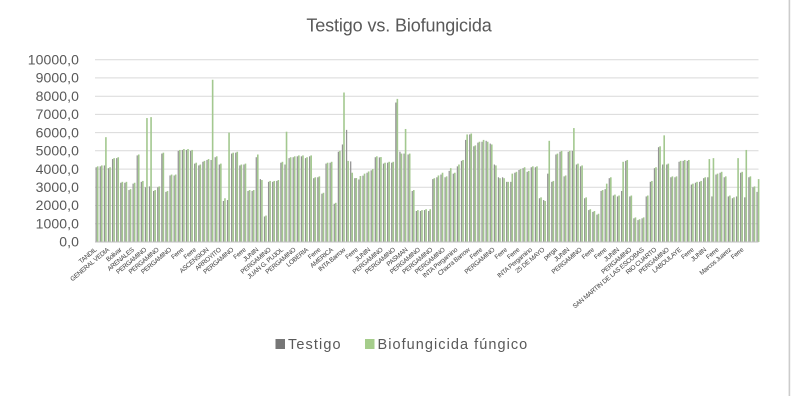 This screenshot has height=401, width=792. I want to click on svg-text: 7000,0, so click(58, 114).